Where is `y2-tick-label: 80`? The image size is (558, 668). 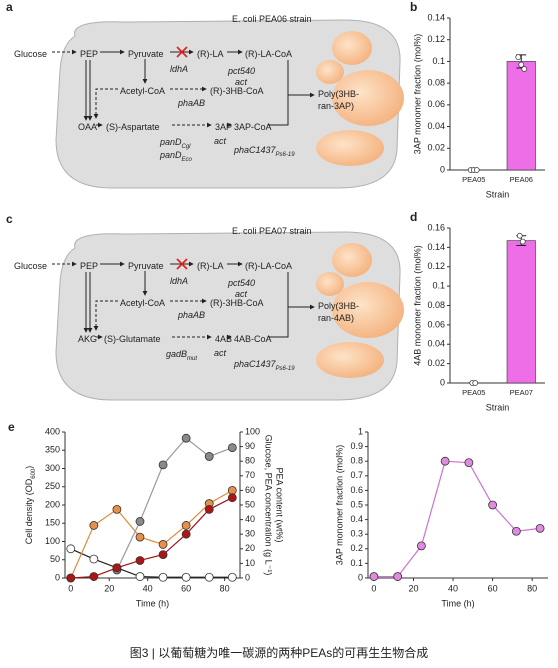
y2-tick-label: 80 is located at coordinates (250, 461).